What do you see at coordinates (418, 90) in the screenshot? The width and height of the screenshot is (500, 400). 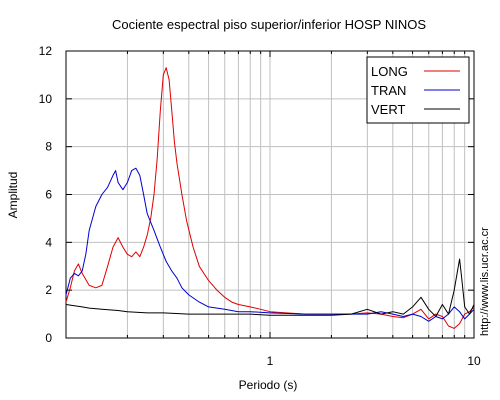 I see `legend: LONG TRAN VERT` at bounding box center [418, 90].